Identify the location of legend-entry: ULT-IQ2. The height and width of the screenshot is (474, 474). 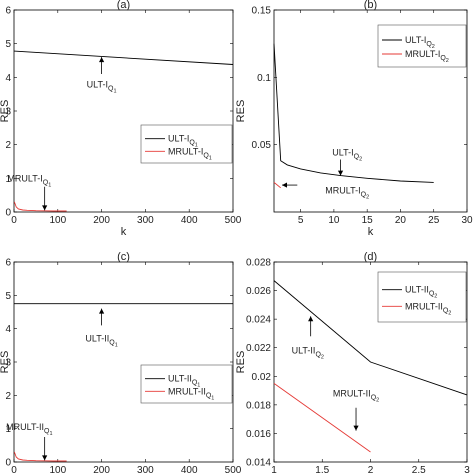
(420, 42).